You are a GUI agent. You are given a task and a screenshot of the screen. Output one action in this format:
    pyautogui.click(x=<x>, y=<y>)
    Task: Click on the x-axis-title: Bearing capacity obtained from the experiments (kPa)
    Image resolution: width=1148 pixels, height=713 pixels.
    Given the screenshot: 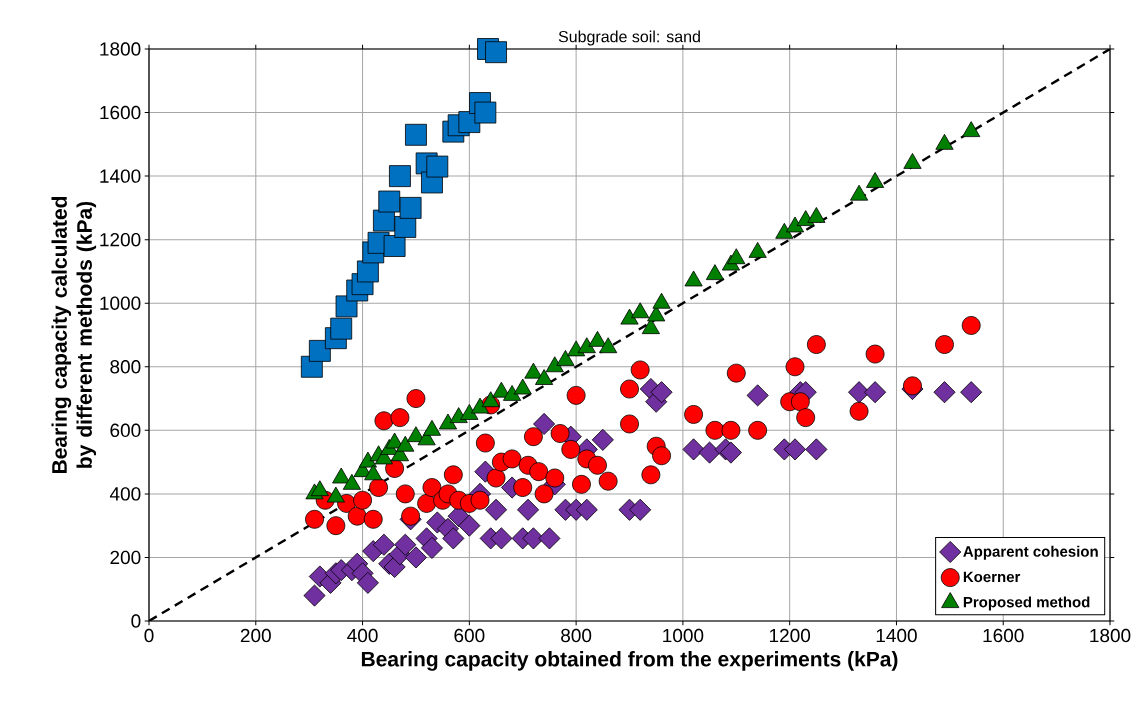 What is the action you would take?
    pyautogui.click(x=629, y=661)
    